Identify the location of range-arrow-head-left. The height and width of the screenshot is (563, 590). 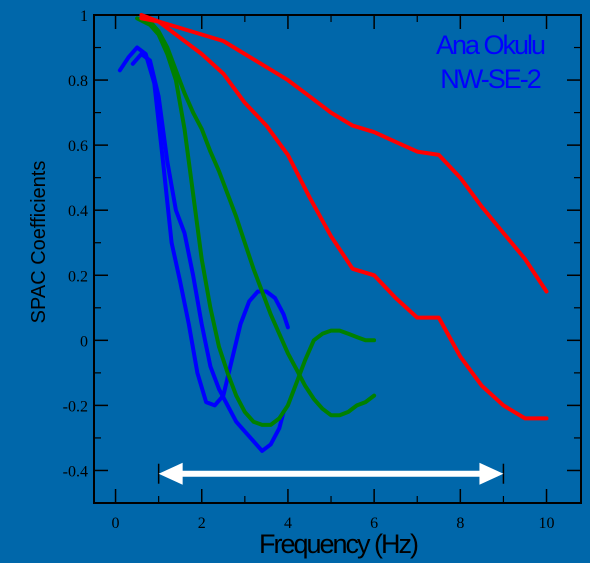
(170, 473).